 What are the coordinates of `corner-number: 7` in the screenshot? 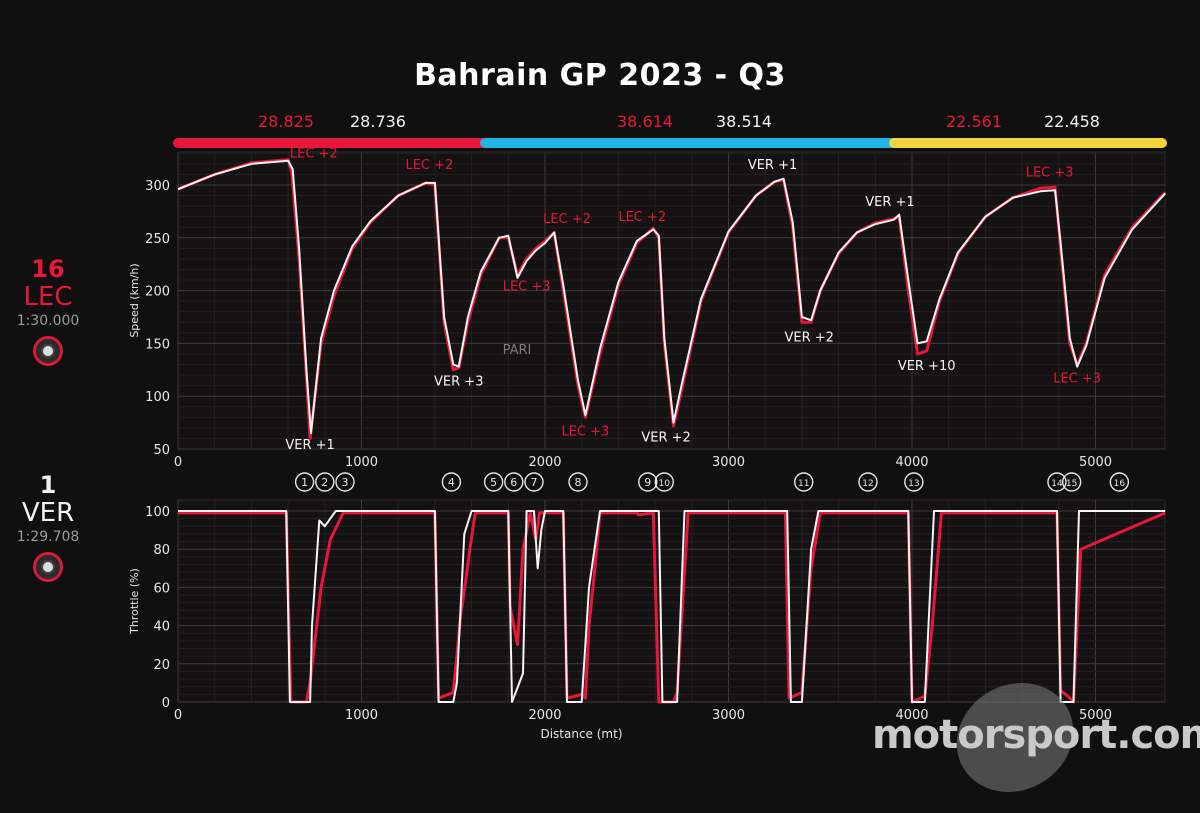 It's located at (533, 482).